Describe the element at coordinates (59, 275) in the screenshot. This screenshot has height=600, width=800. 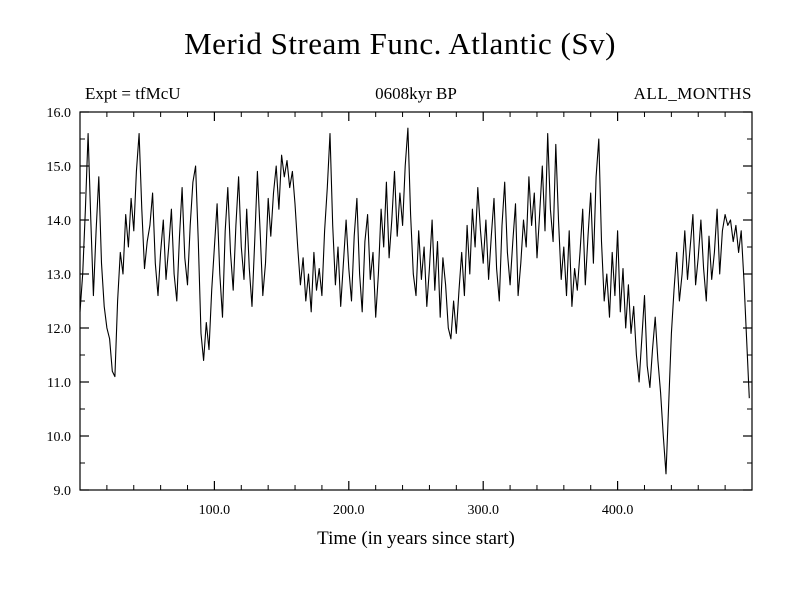
I see `y-tick-label: 13.0` at that location.